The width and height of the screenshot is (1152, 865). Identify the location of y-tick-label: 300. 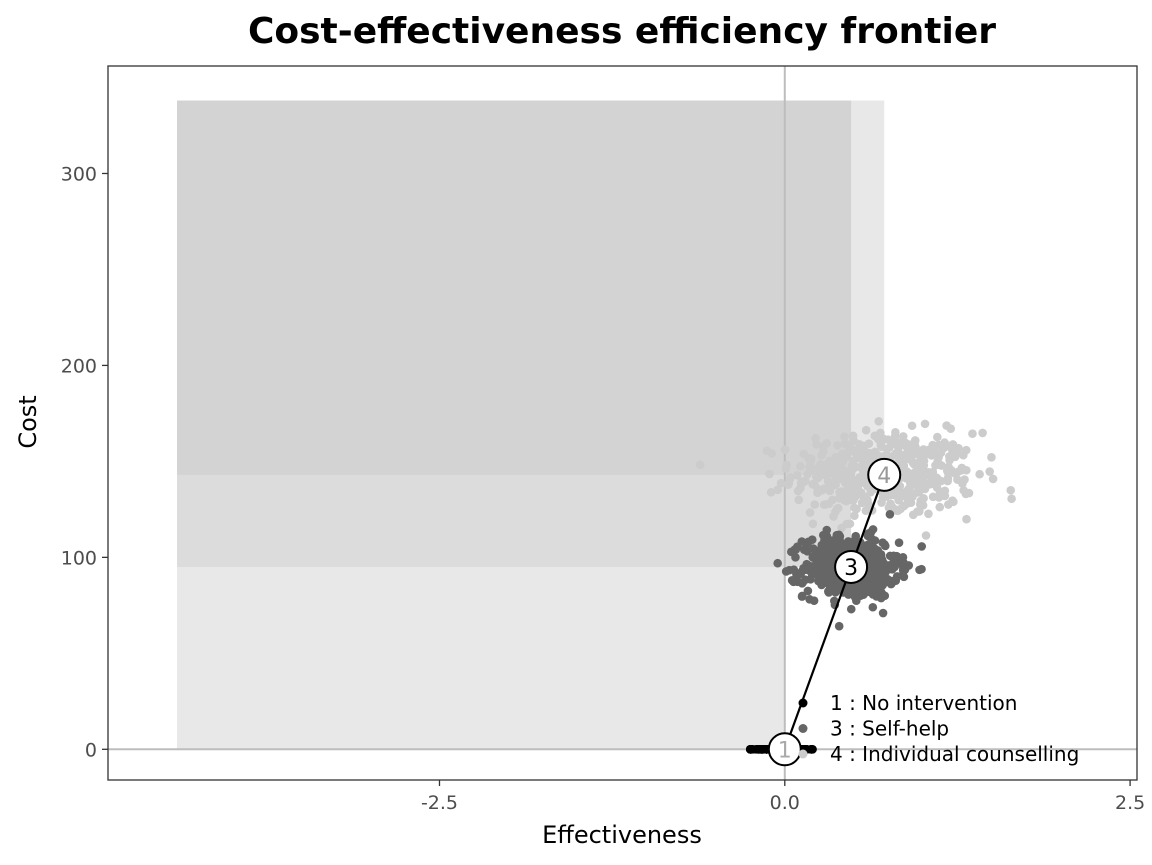
(79, 174).